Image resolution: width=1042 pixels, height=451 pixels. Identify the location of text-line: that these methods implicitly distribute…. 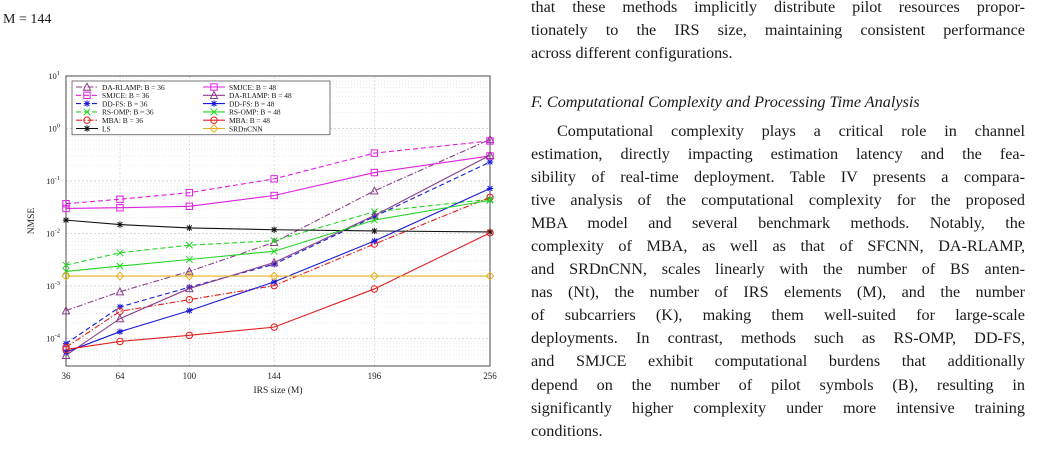
(778, 8).